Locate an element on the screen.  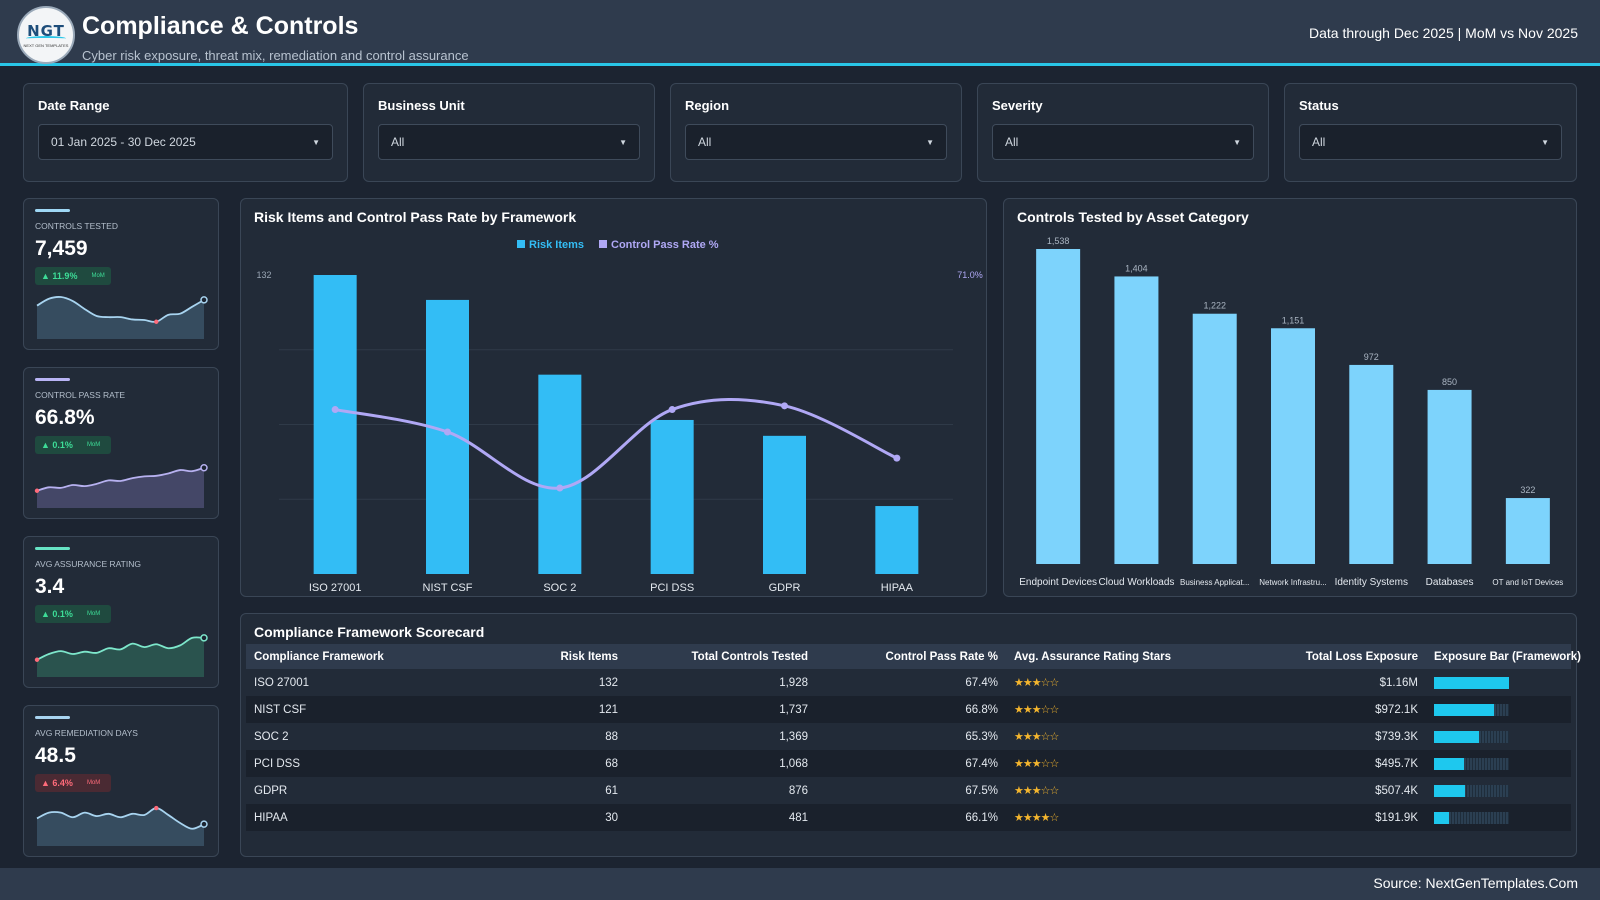
cell-framework: ISO 27001 is located at coordinates (281, 682).